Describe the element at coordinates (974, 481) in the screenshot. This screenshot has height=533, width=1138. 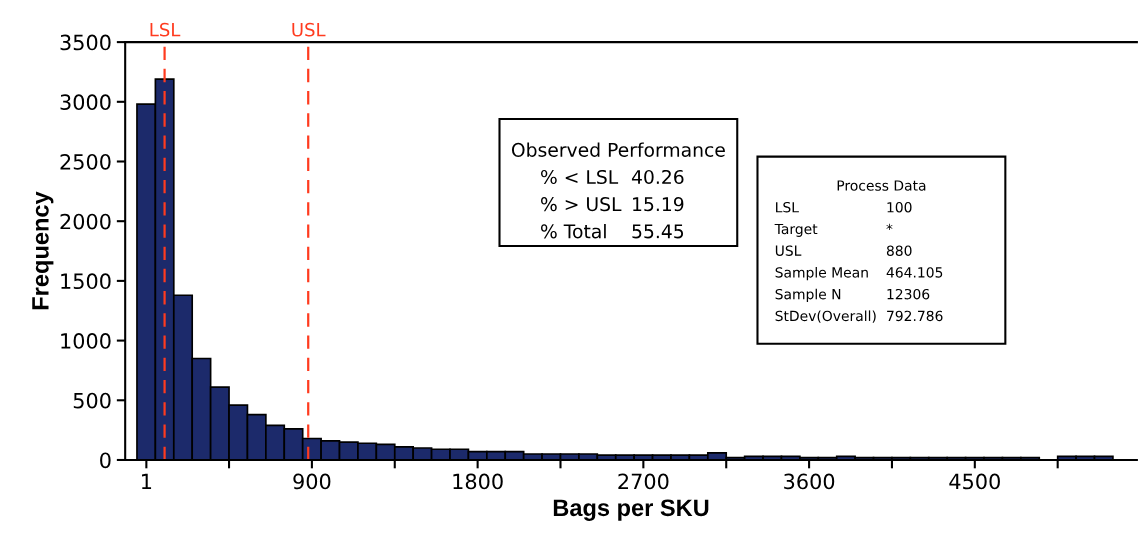
I see `x-tick-label: 4500` at that location.